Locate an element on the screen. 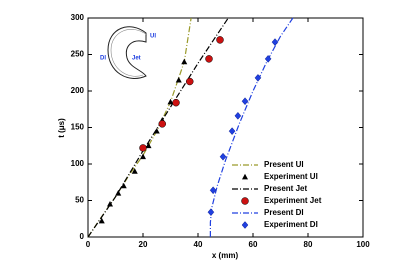 This screenshot has width=404, height=264. y-tick-label: 50 is located at coordinates (79, 200).